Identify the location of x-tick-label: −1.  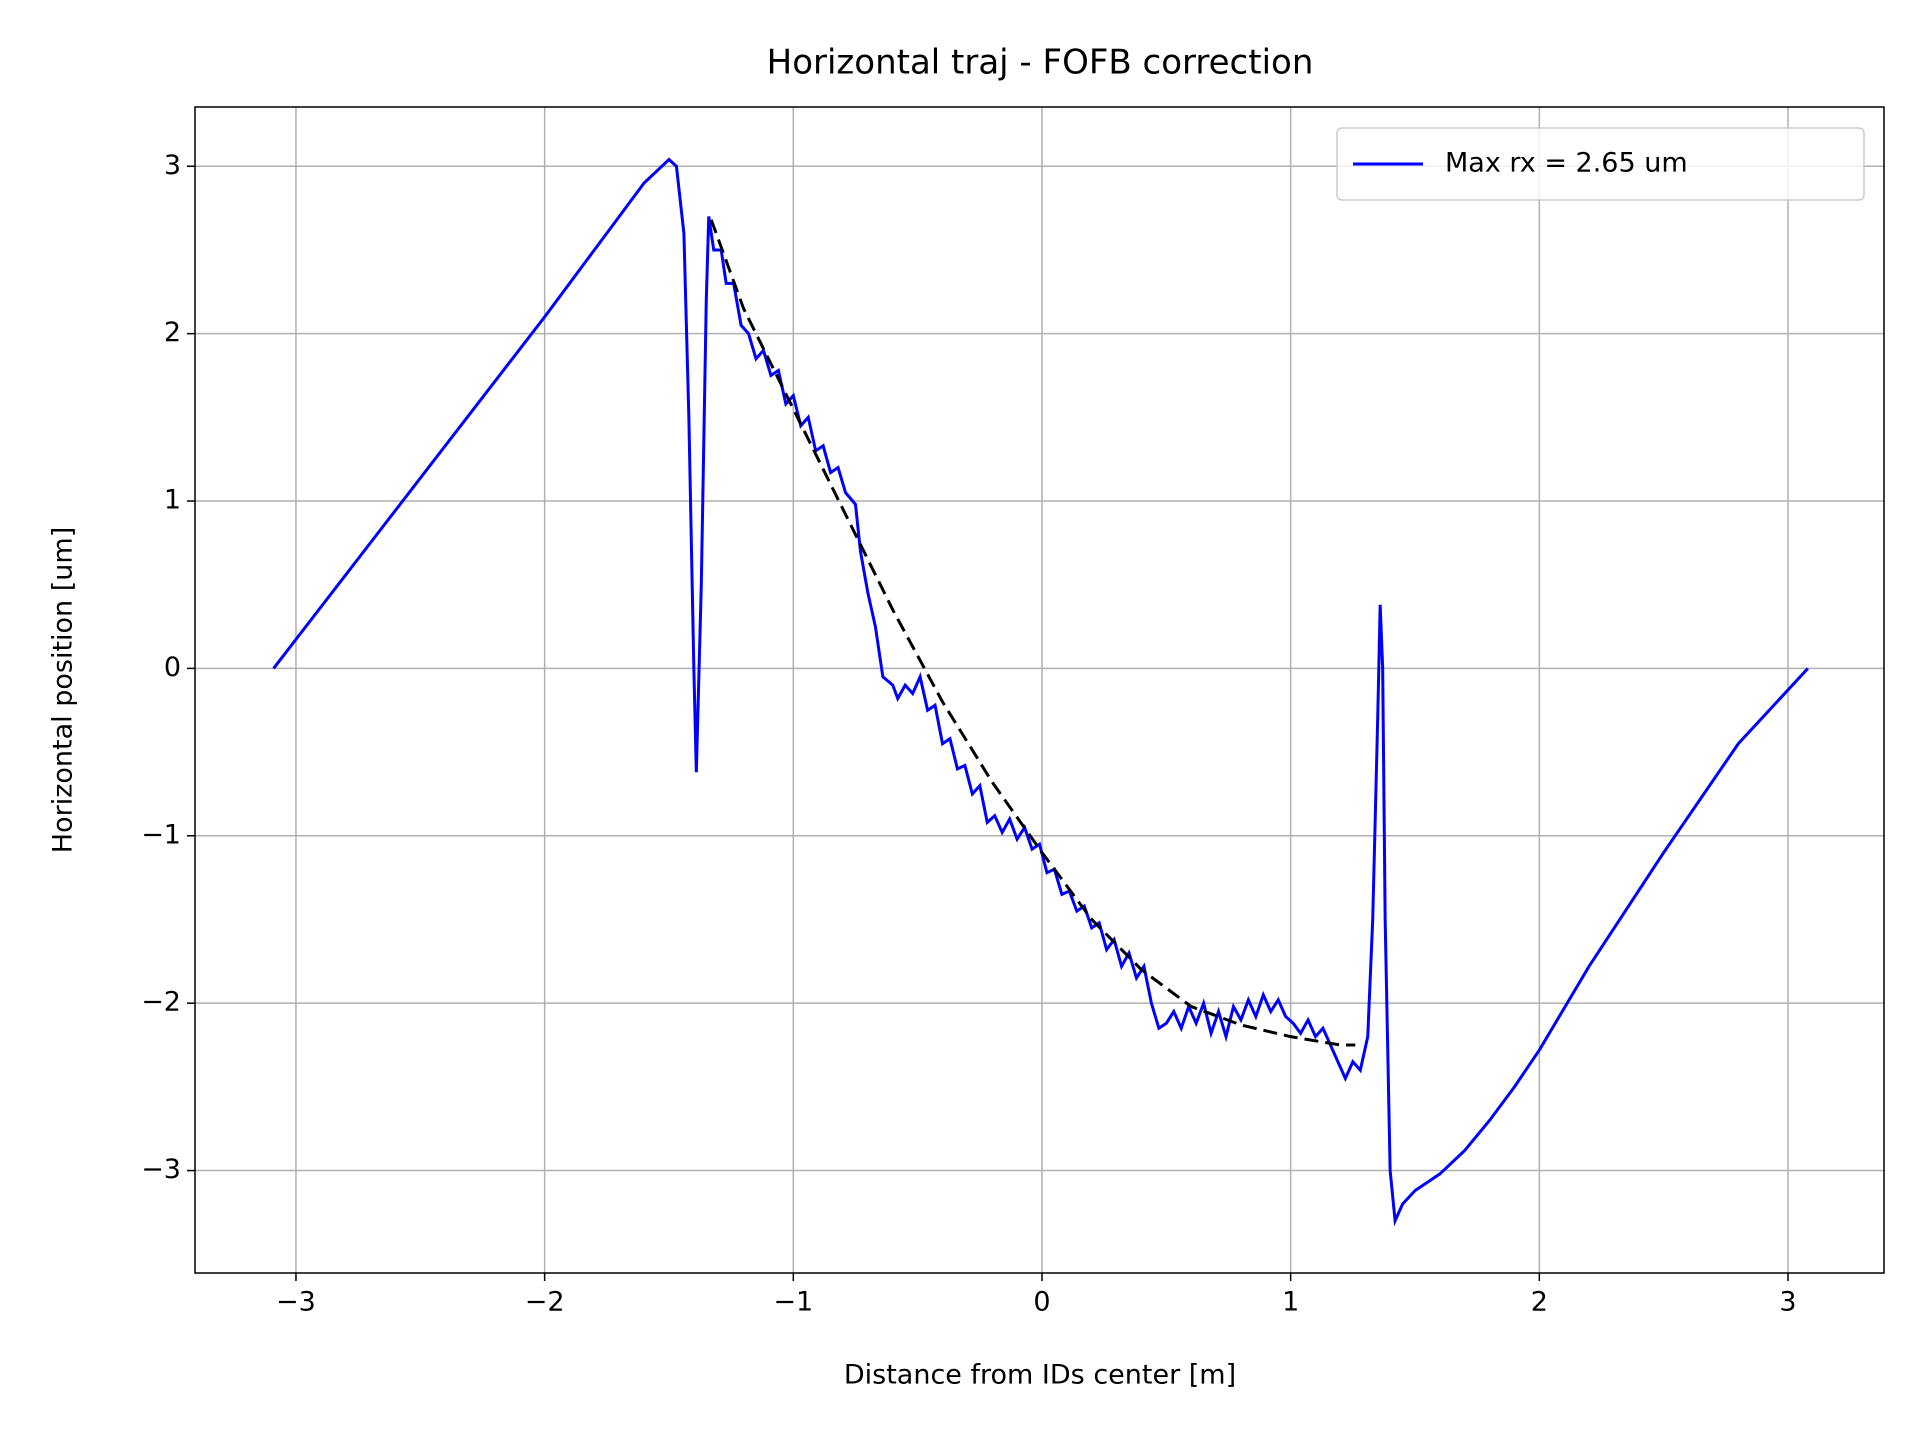
(793, 1302).